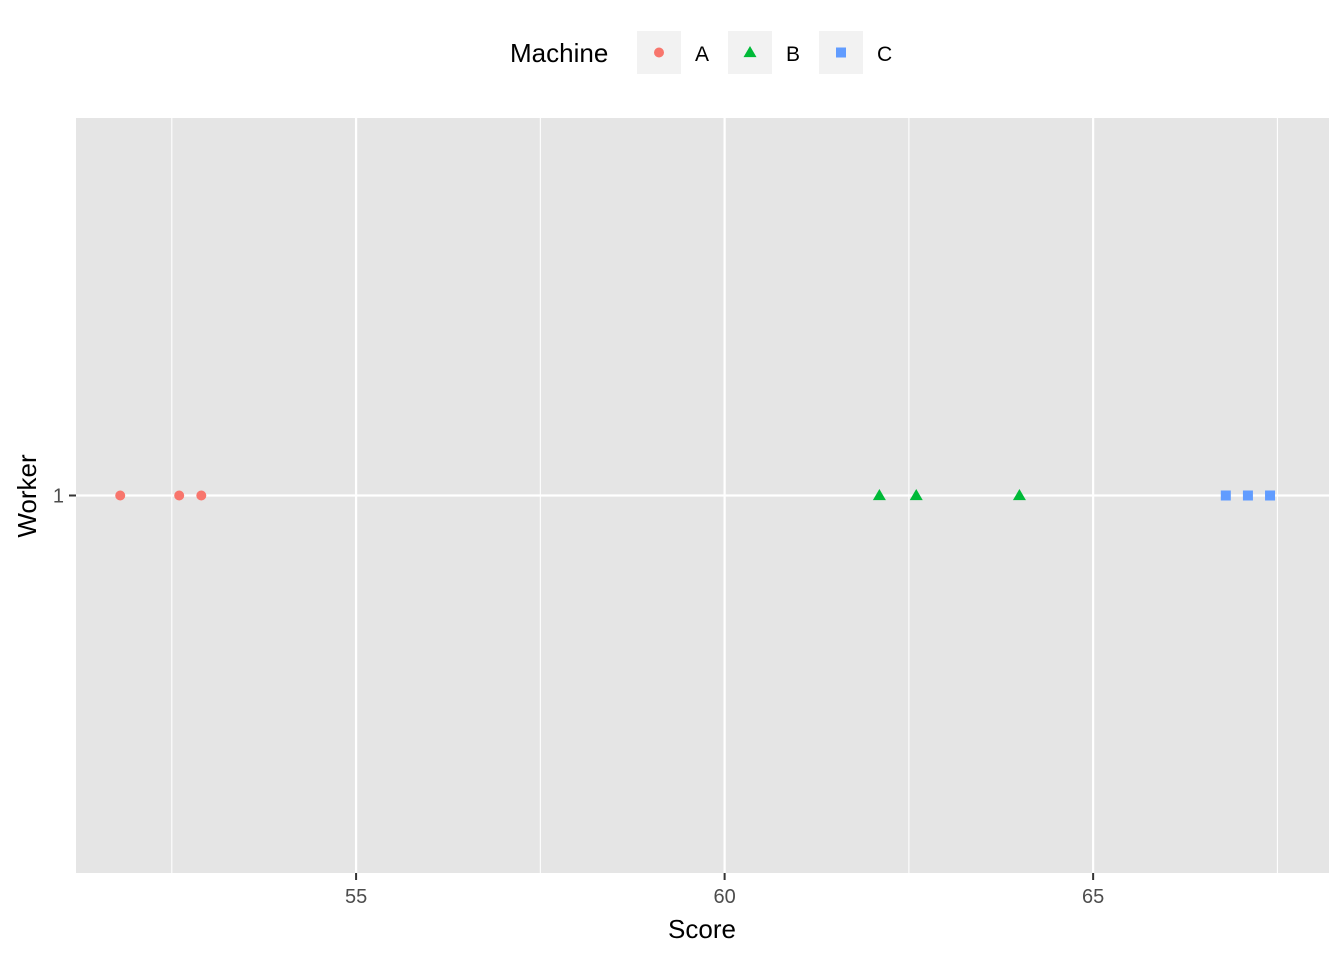 The height and width of the screenshot is (960, 1344). Describe the element at coordinates (559, 53) in the screenshot. I see `legend-title: Machine` at that location.